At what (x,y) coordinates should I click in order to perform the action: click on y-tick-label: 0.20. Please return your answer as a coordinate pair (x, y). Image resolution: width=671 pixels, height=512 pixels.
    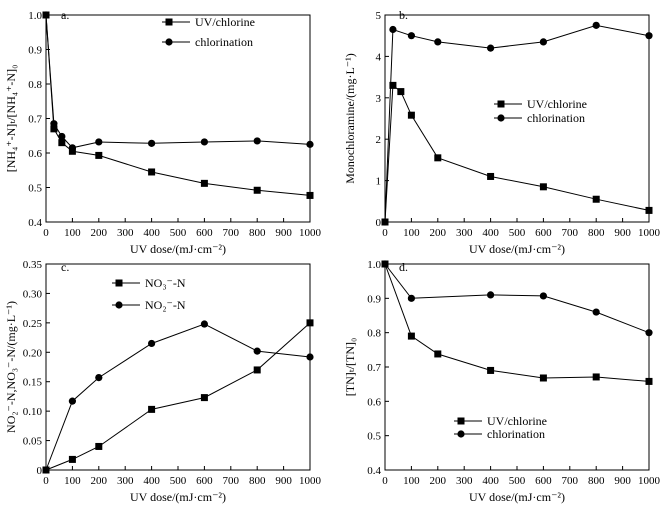
    Looking at the image, I should click on (33, 353).